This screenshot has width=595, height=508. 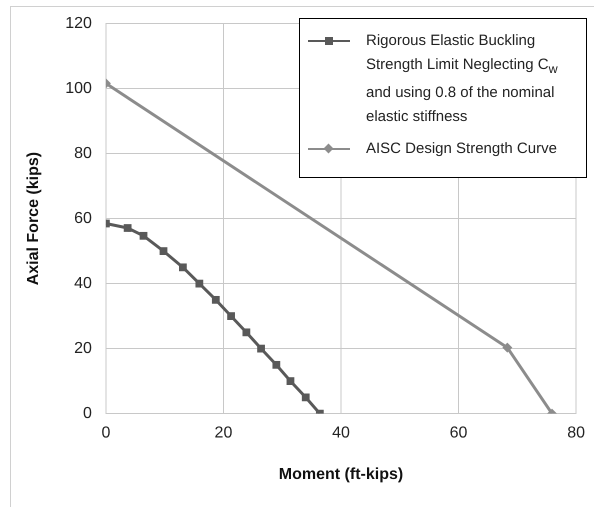 I want to click on x-tick-label: 0, so click(x=105, y=433).